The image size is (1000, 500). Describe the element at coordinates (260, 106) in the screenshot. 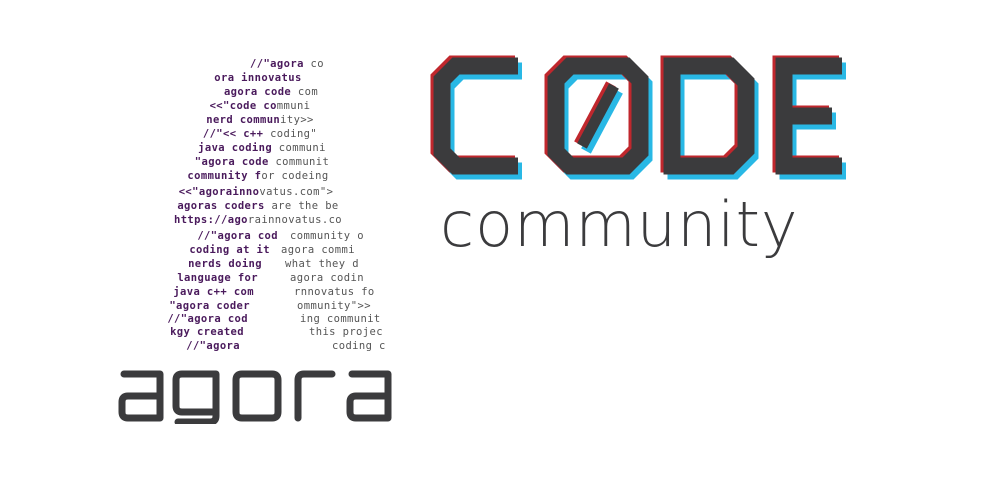

I see `logo-a-code-line: <<"code communi` at that location.